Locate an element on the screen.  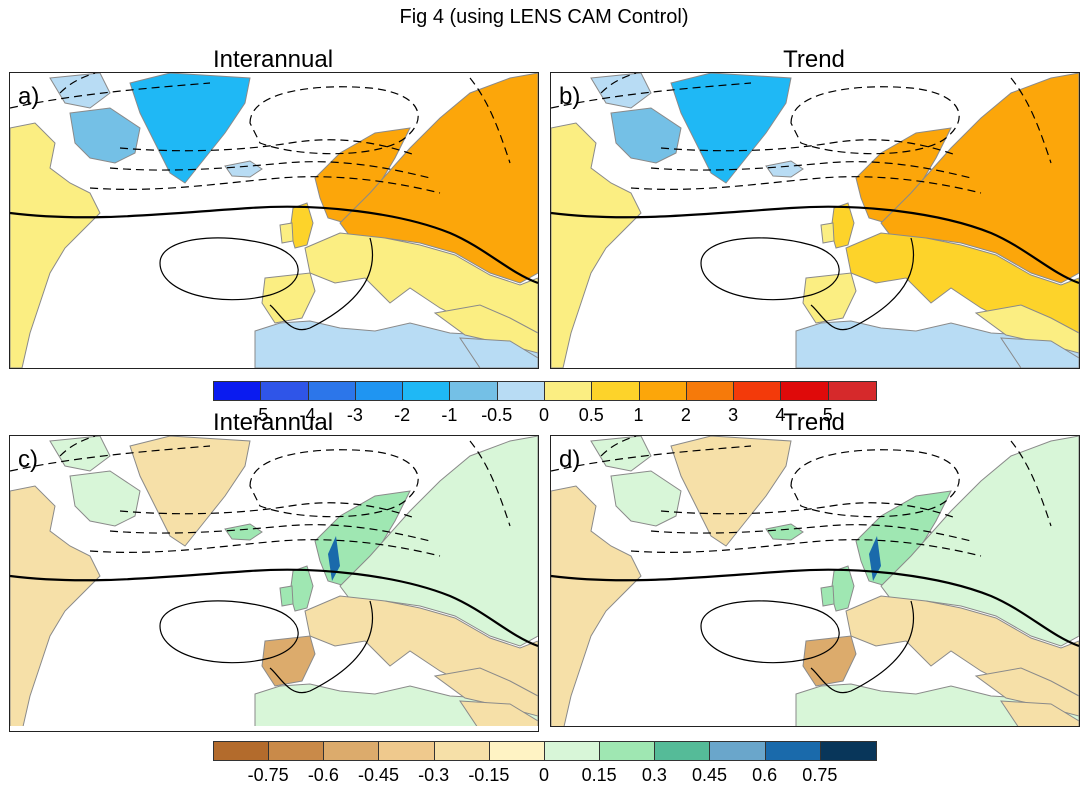
temperature-colorbar-tick-label: -0.5 is located at coordinates (497, 415).